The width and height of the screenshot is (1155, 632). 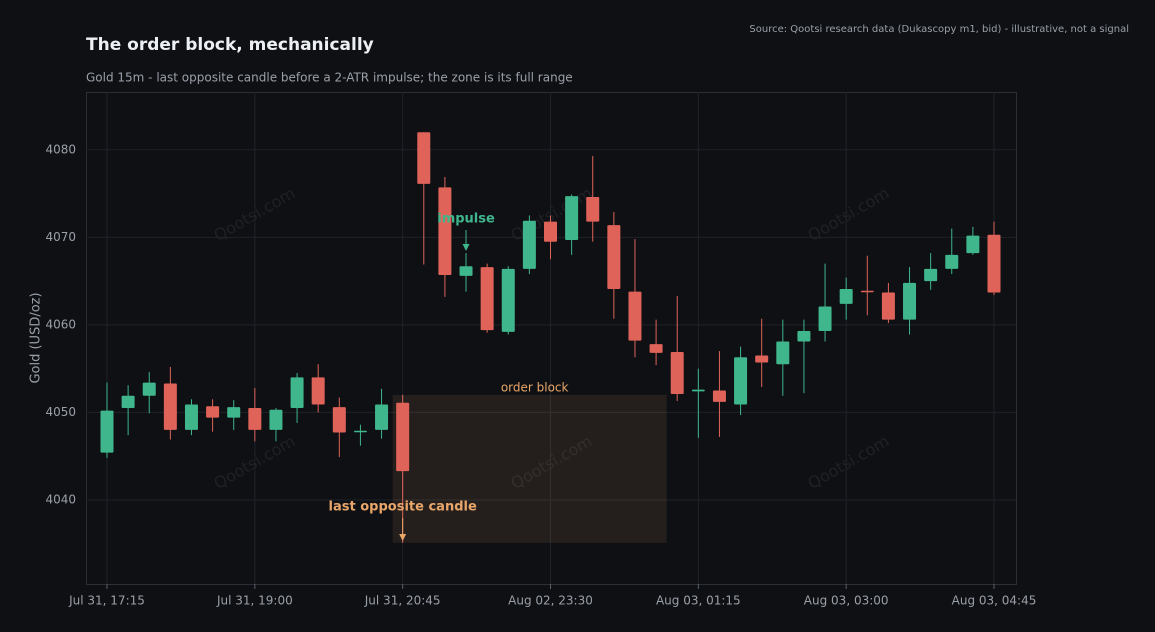 I want to click on y-axis-label: Gold (USD/oz), so click(x=36, y=337).